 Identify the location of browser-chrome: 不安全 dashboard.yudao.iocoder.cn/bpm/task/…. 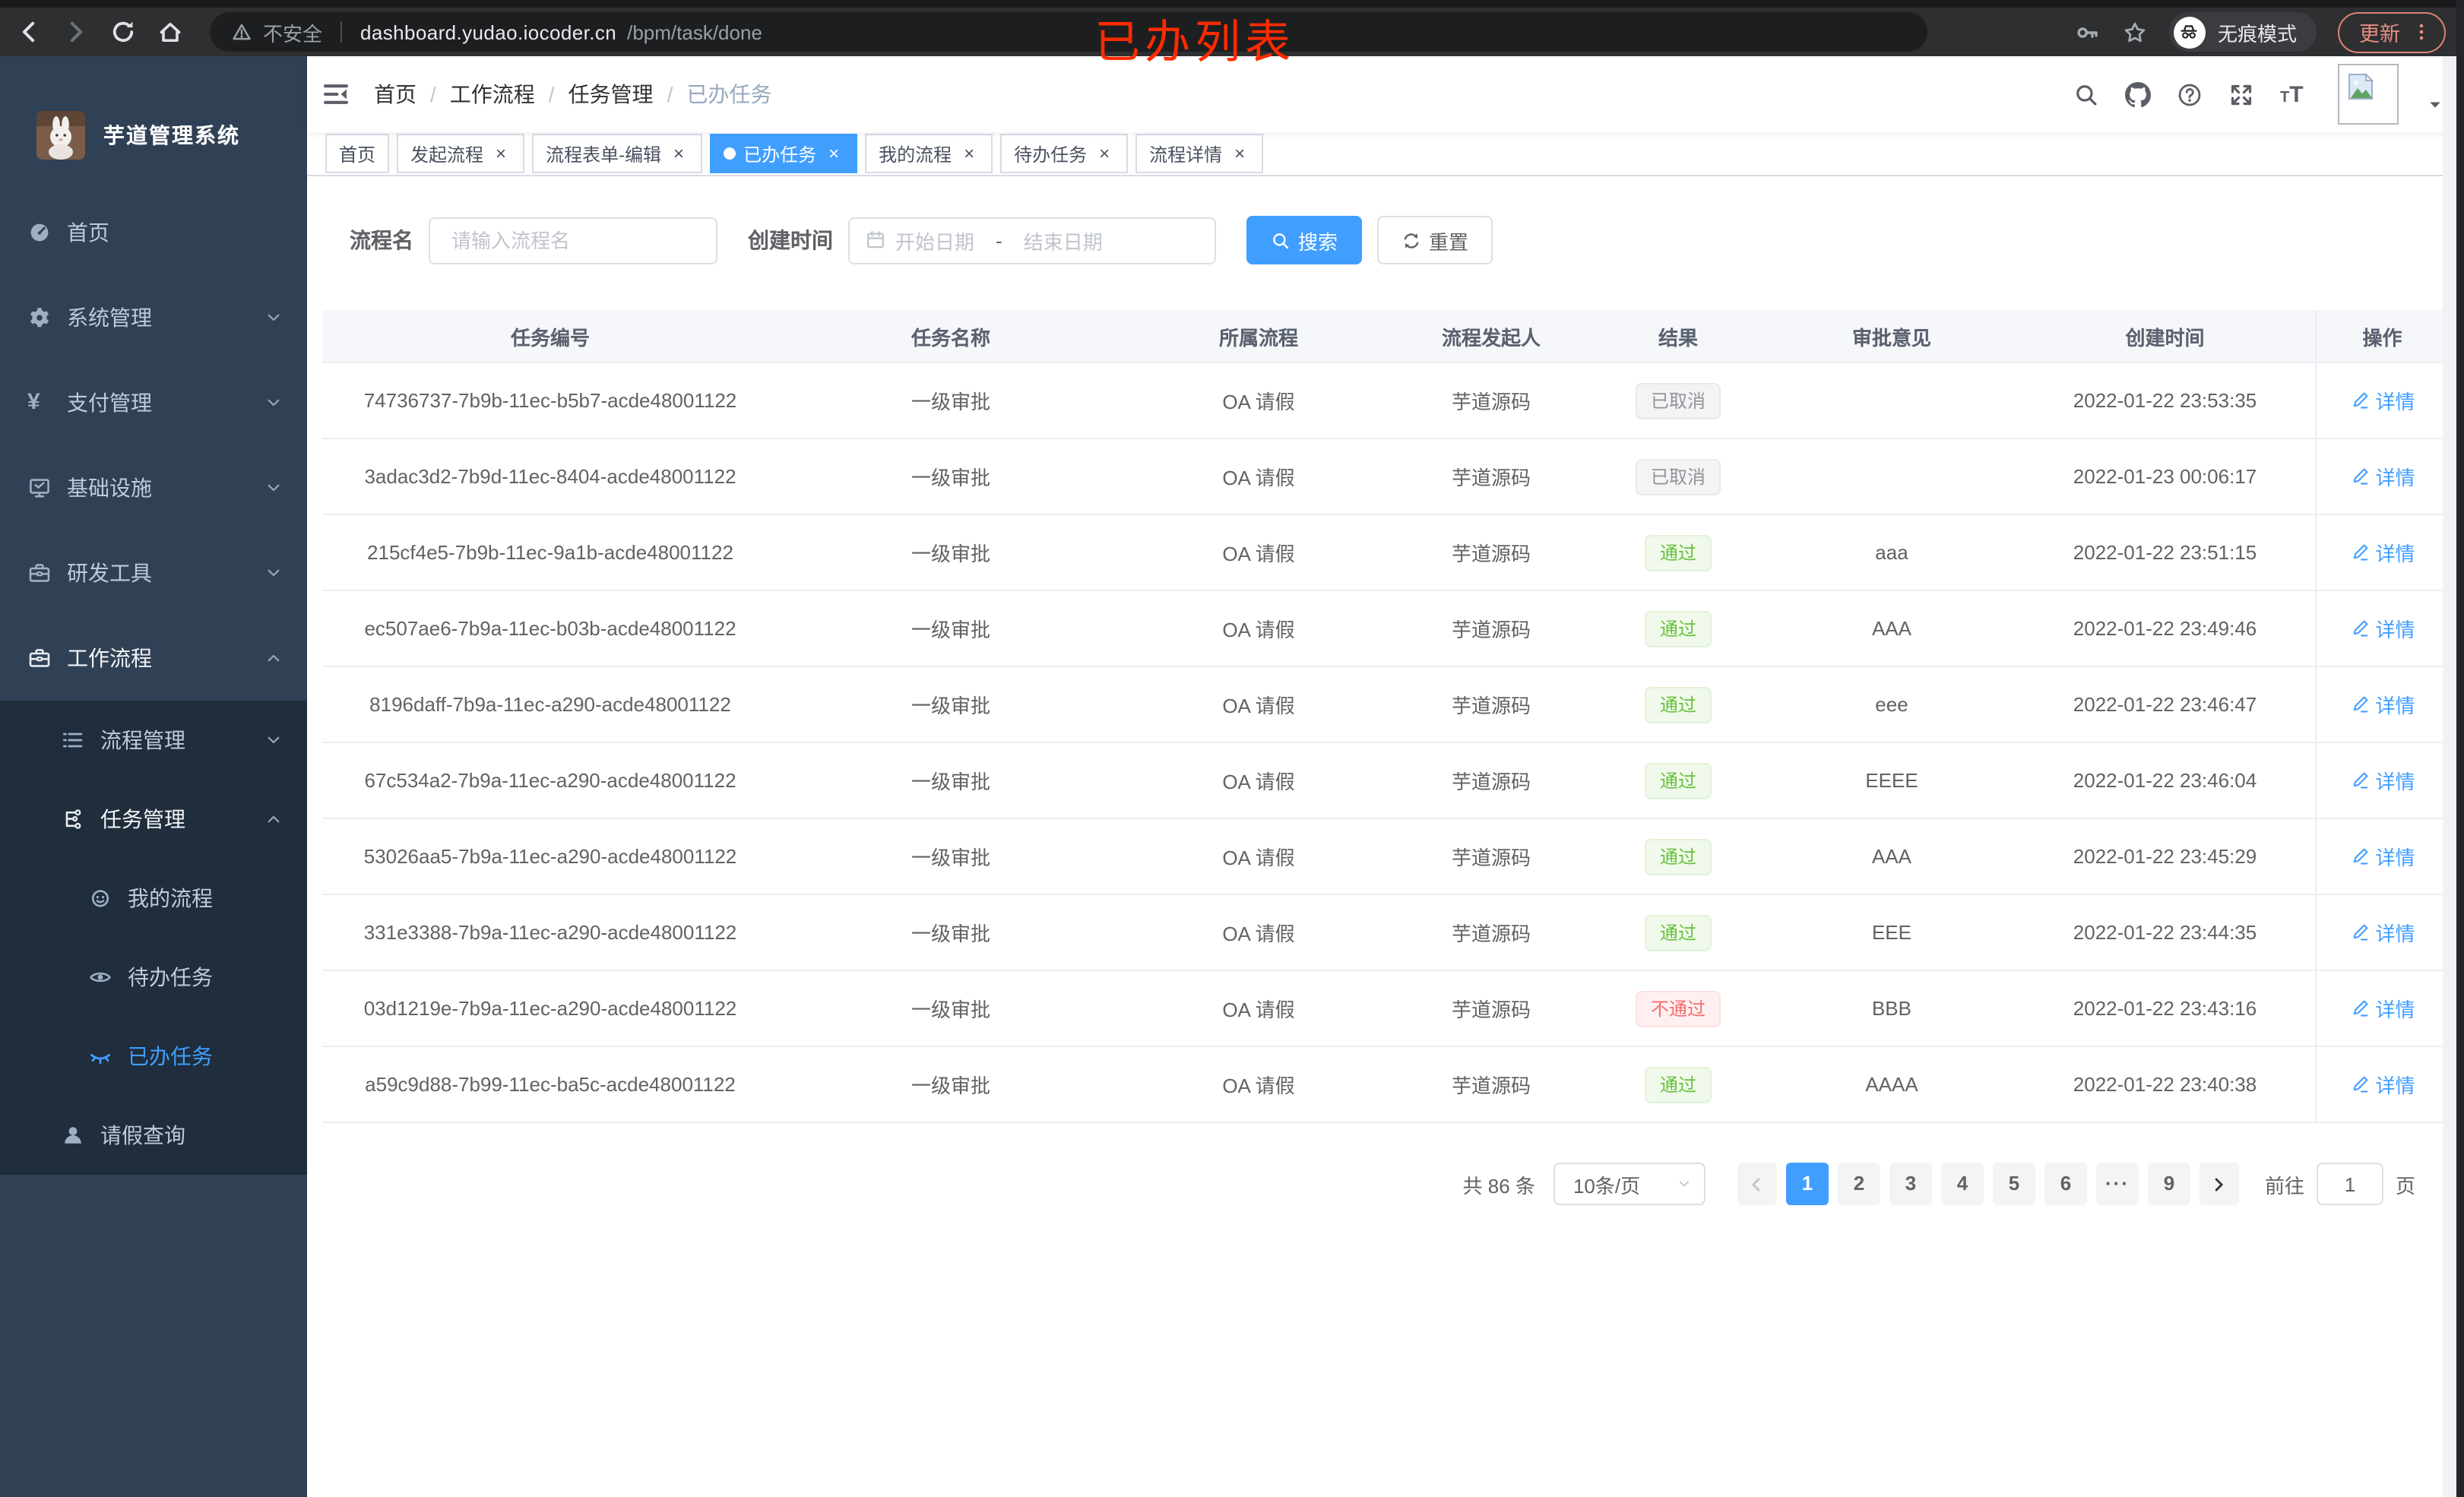
(1232, 28).